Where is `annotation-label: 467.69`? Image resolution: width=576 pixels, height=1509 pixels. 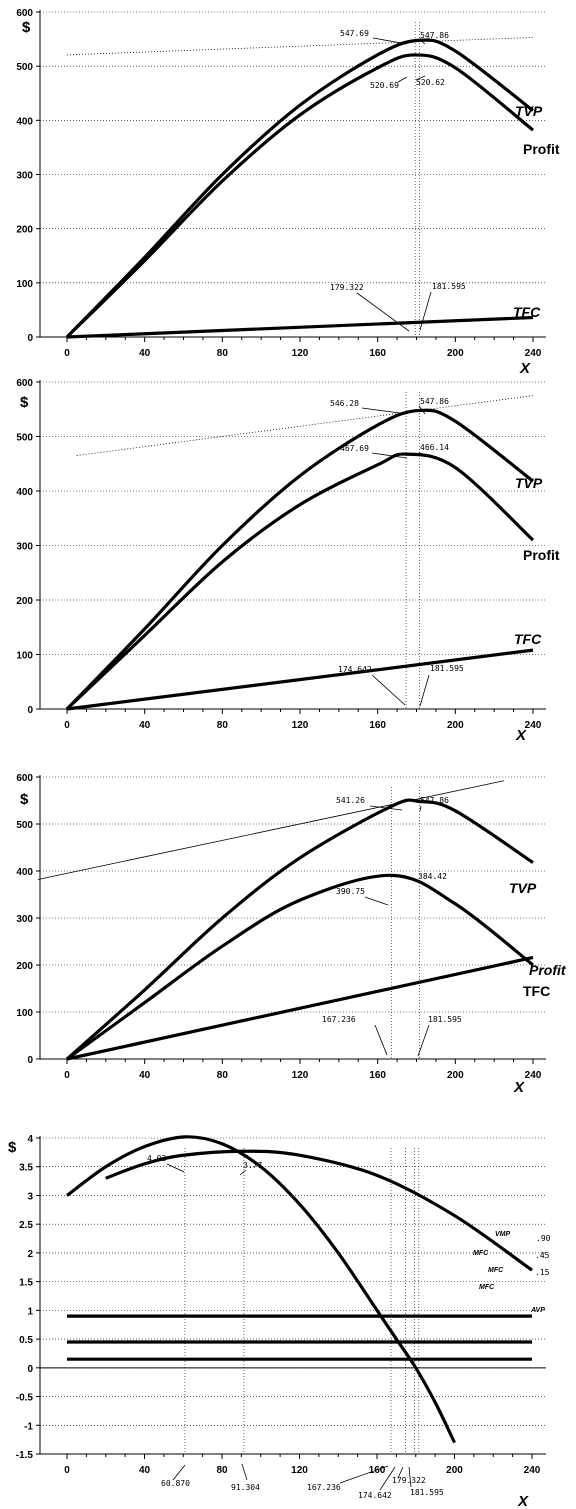
annotation-label: 467.69 is located at coordinates (354, 448).